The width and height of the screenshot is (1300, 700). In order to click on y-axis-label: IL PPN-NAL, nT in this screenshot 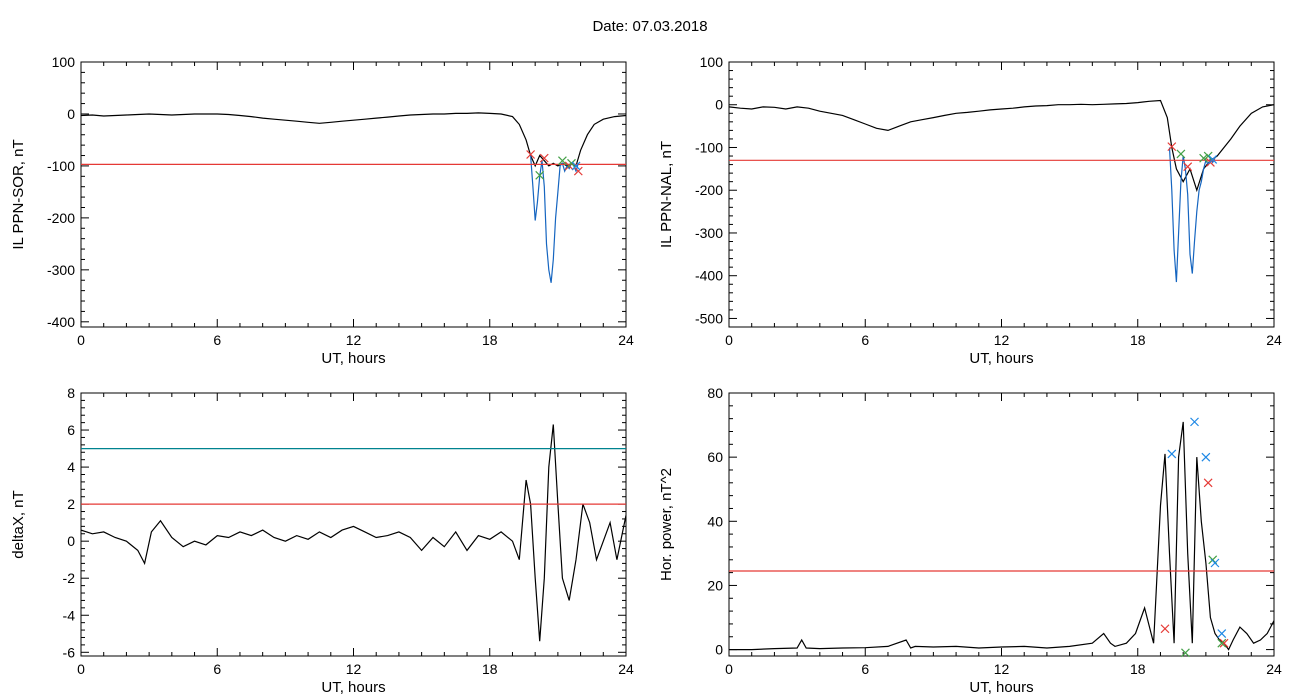, I will do `click(666, 194)`.